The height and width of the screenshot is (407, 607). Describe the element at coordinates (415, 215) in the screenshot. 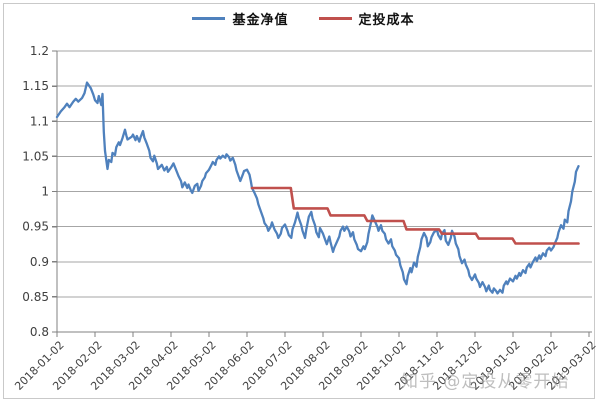

I see `dca-cost-line` at that location.